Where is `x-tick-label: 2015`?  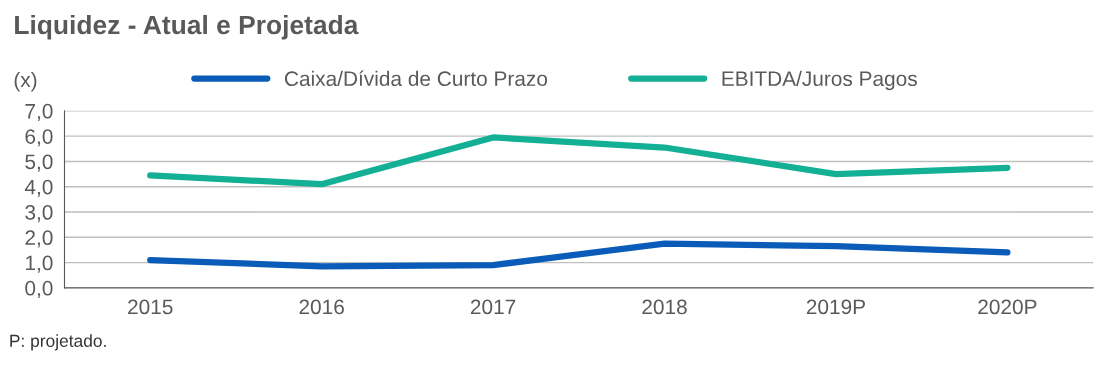 x-tick-label: 2015 is located at coordinates (150, 307).